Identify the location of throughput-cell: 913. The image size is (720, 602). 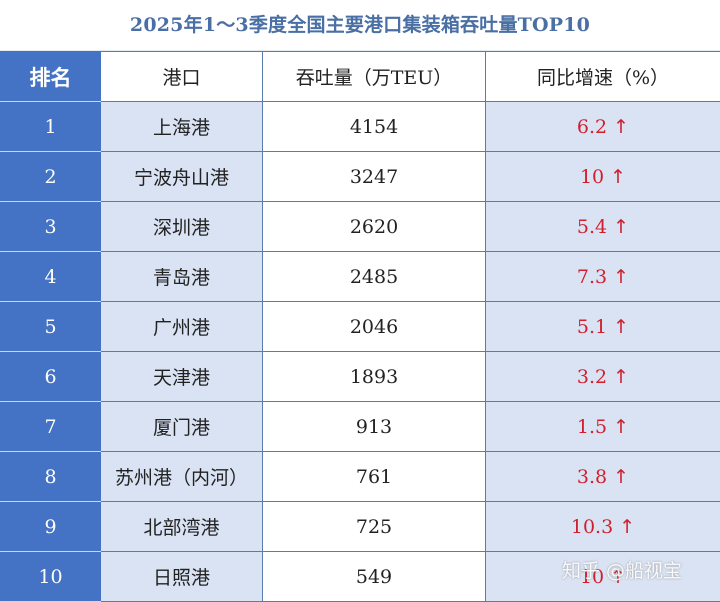
(374, 426).